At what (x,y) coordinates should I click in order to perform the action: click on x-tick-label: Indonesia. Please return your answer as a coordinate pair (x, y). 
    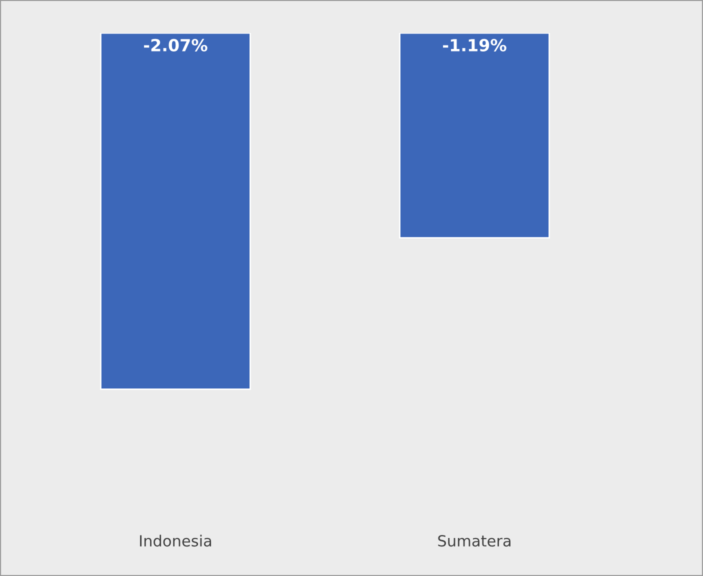
    Looking at the image, I should click on (176, 540).